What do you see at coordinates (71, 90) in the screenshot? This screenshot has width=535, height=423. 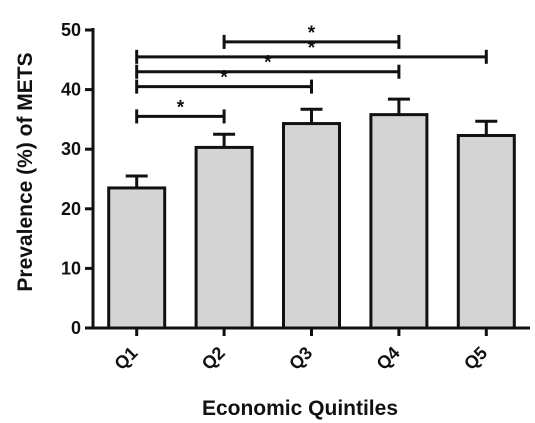 I see `y-tick-label: 40` at bounding box center [71, 90].